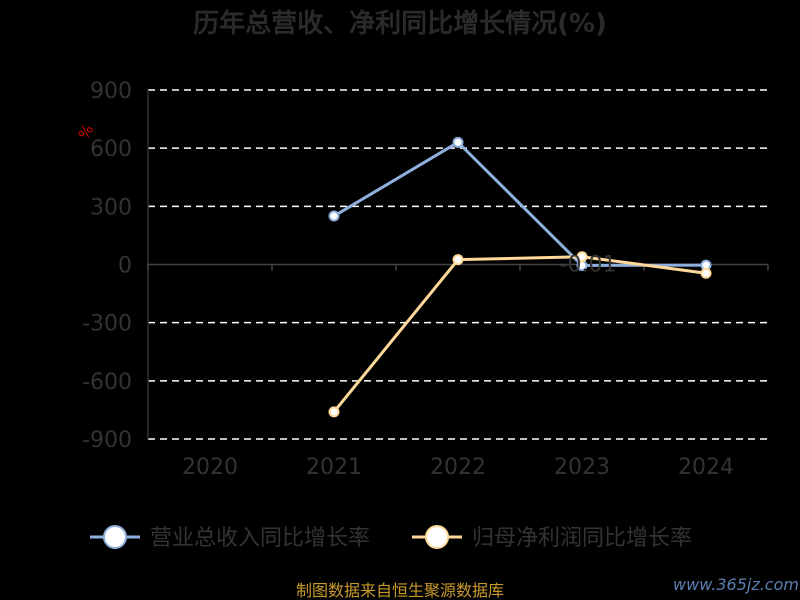  I want to click on x-tick-label: 2024, so click(706, 467).